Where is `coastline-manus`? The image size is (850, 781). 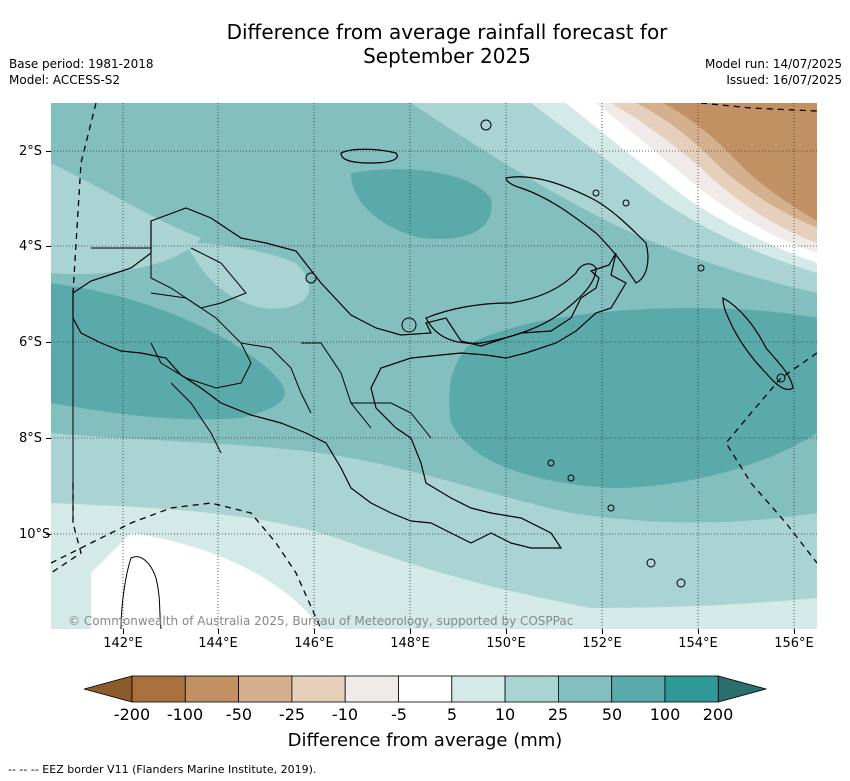
coastline-manus is located at coordinates (369, 156).